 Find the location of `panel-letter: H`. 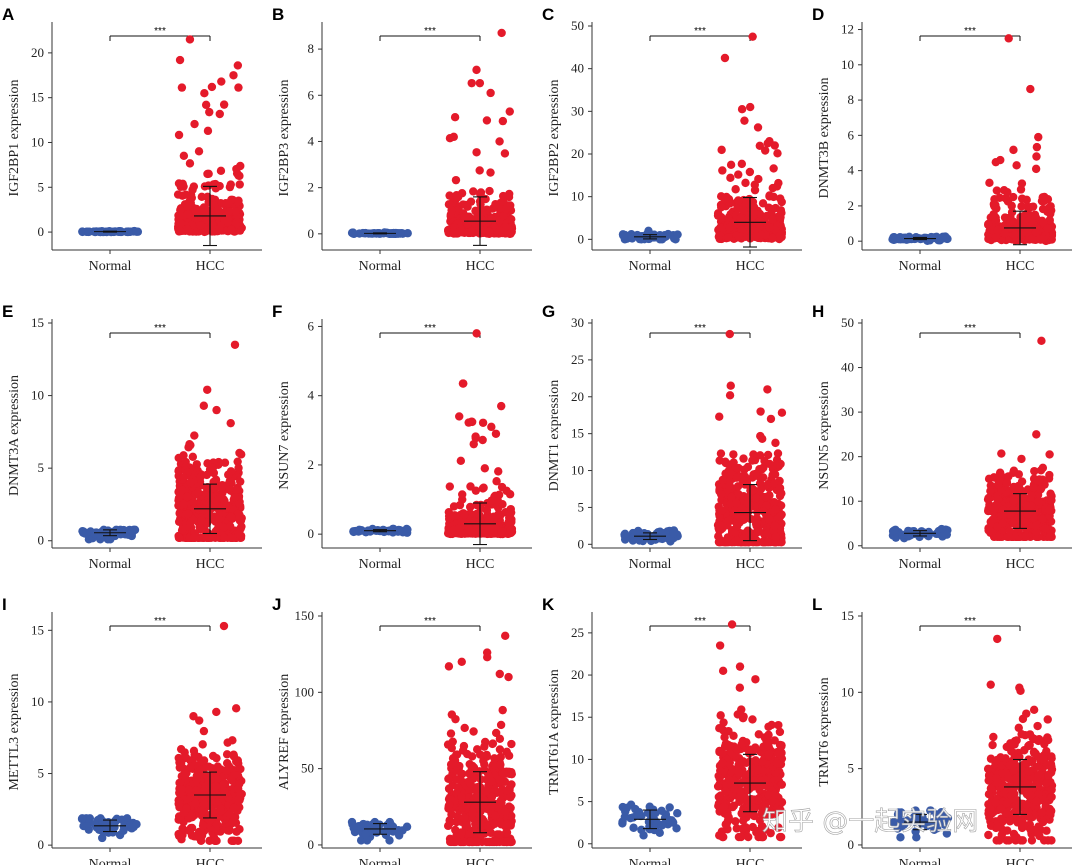

panel-letter: H is located at coordinates (818, 311).